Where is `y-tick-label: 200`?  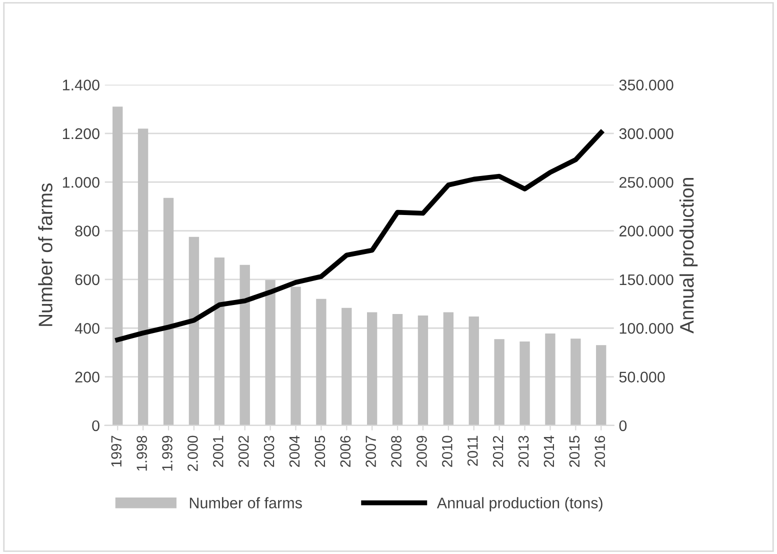 y-tick-label: 200 is located at coordinates (87, 377).